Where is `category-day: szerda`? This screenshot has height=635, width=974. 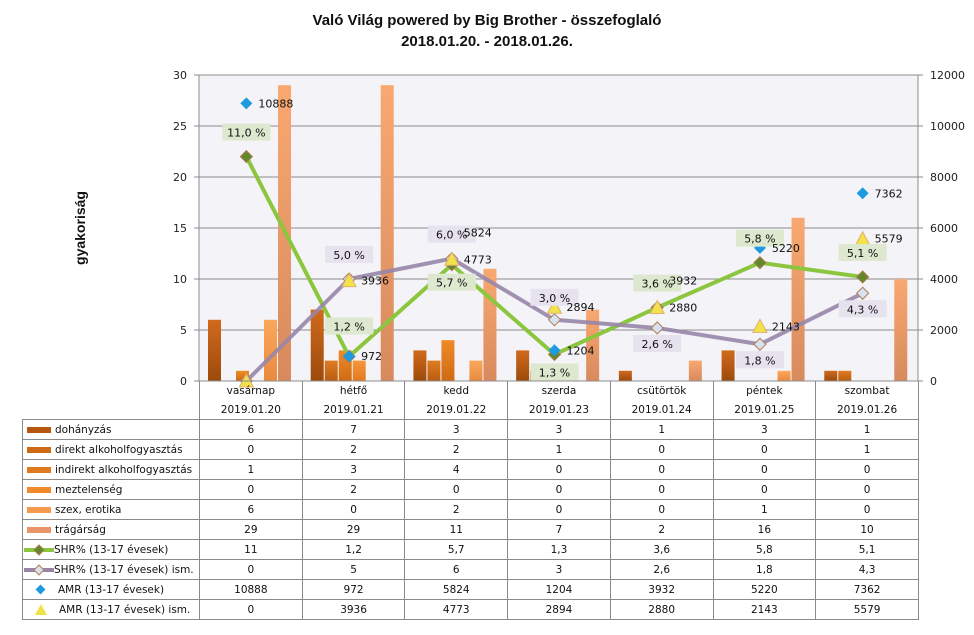
category-day: szerda is located at coordinates (559, 390).